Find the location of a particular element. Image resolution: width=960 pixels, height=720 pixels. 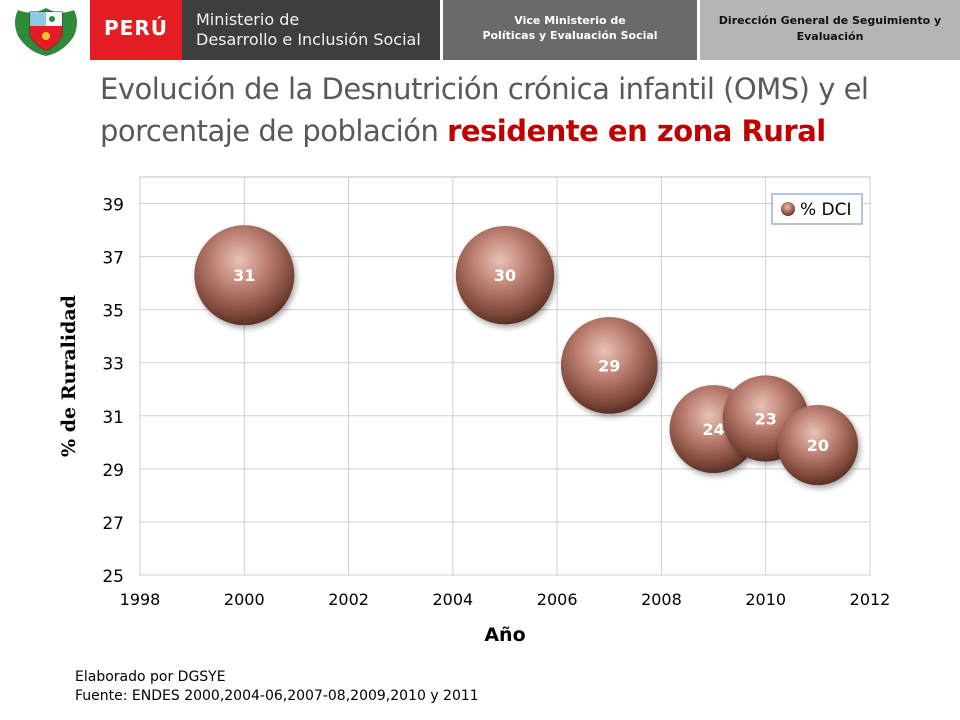

ministry-line-1: Ministerio de is located at coordinates (248, 19).